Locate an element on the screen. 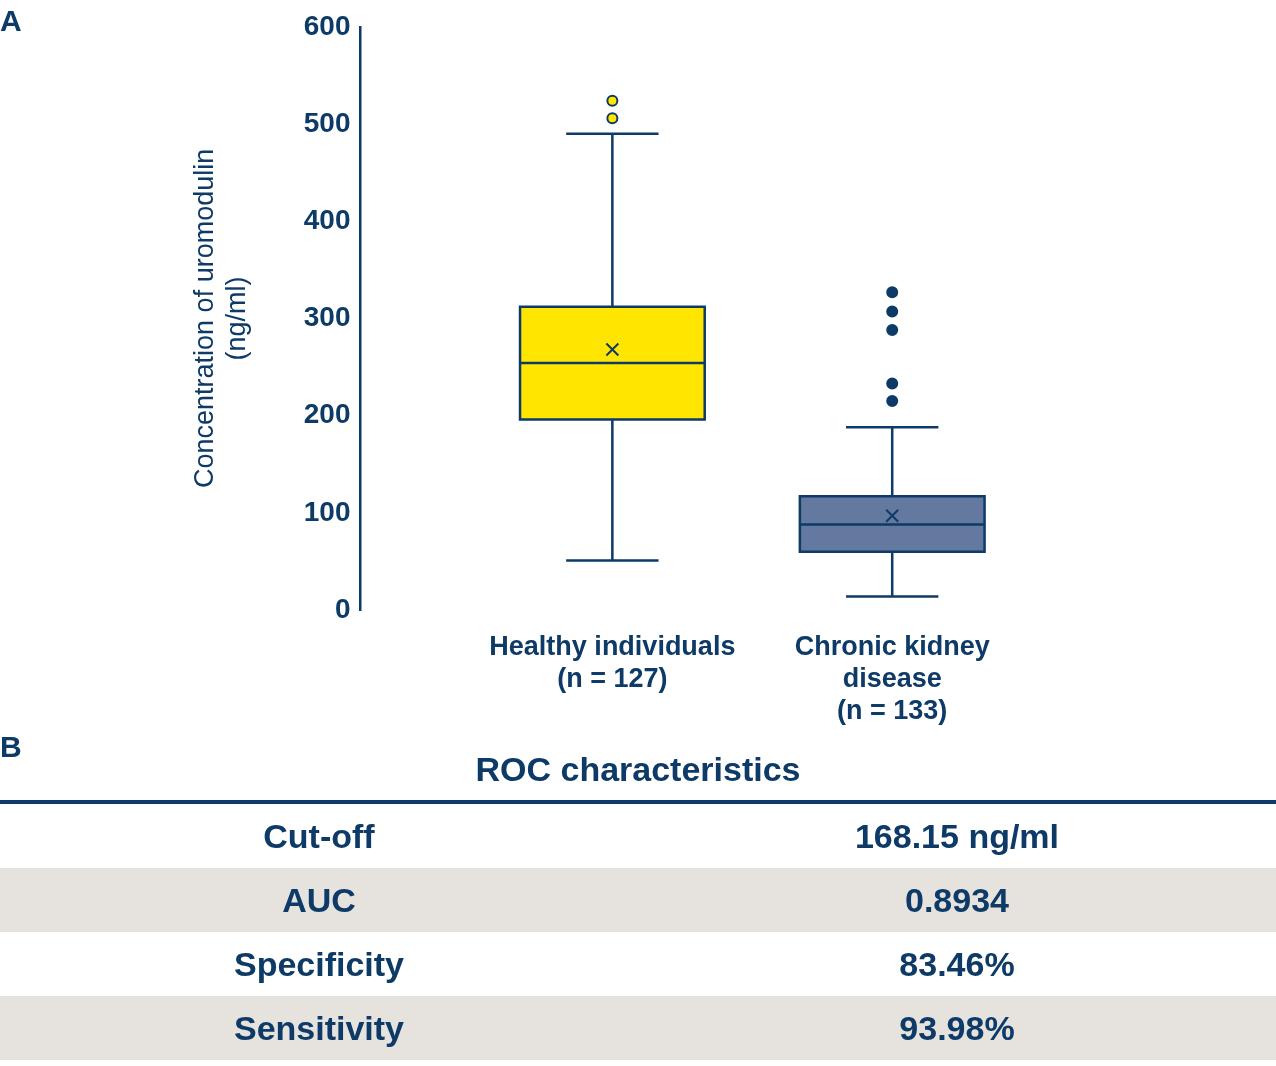  text: Sensitivity is located at coordinates (319, 1028).